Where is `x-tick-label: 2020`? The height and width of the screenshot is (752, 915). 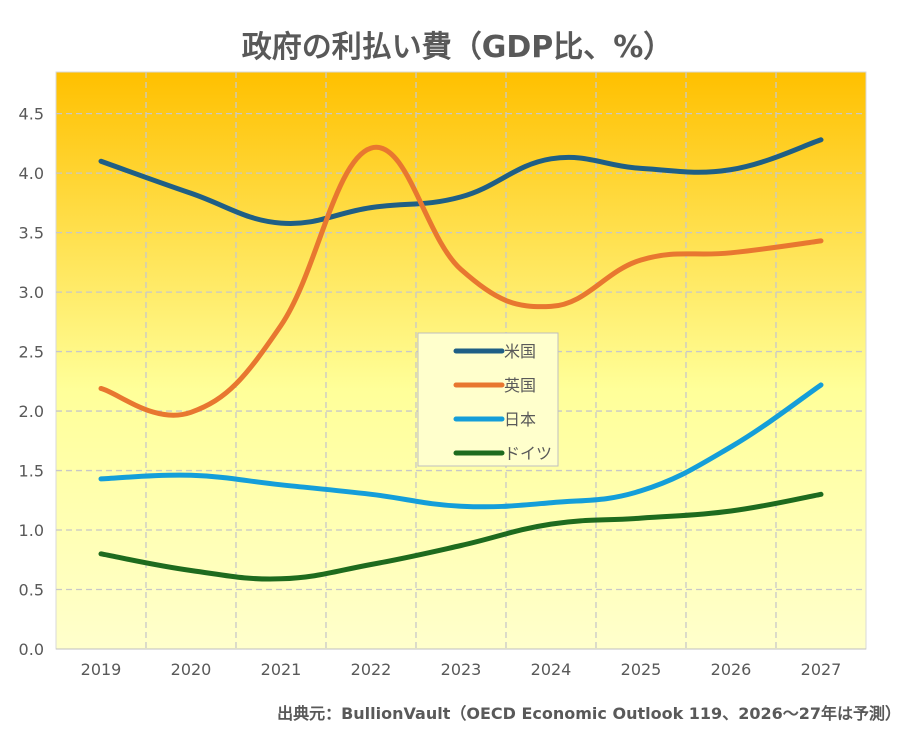 x-tick-label: 2020 is located at coordinates (191, 669).